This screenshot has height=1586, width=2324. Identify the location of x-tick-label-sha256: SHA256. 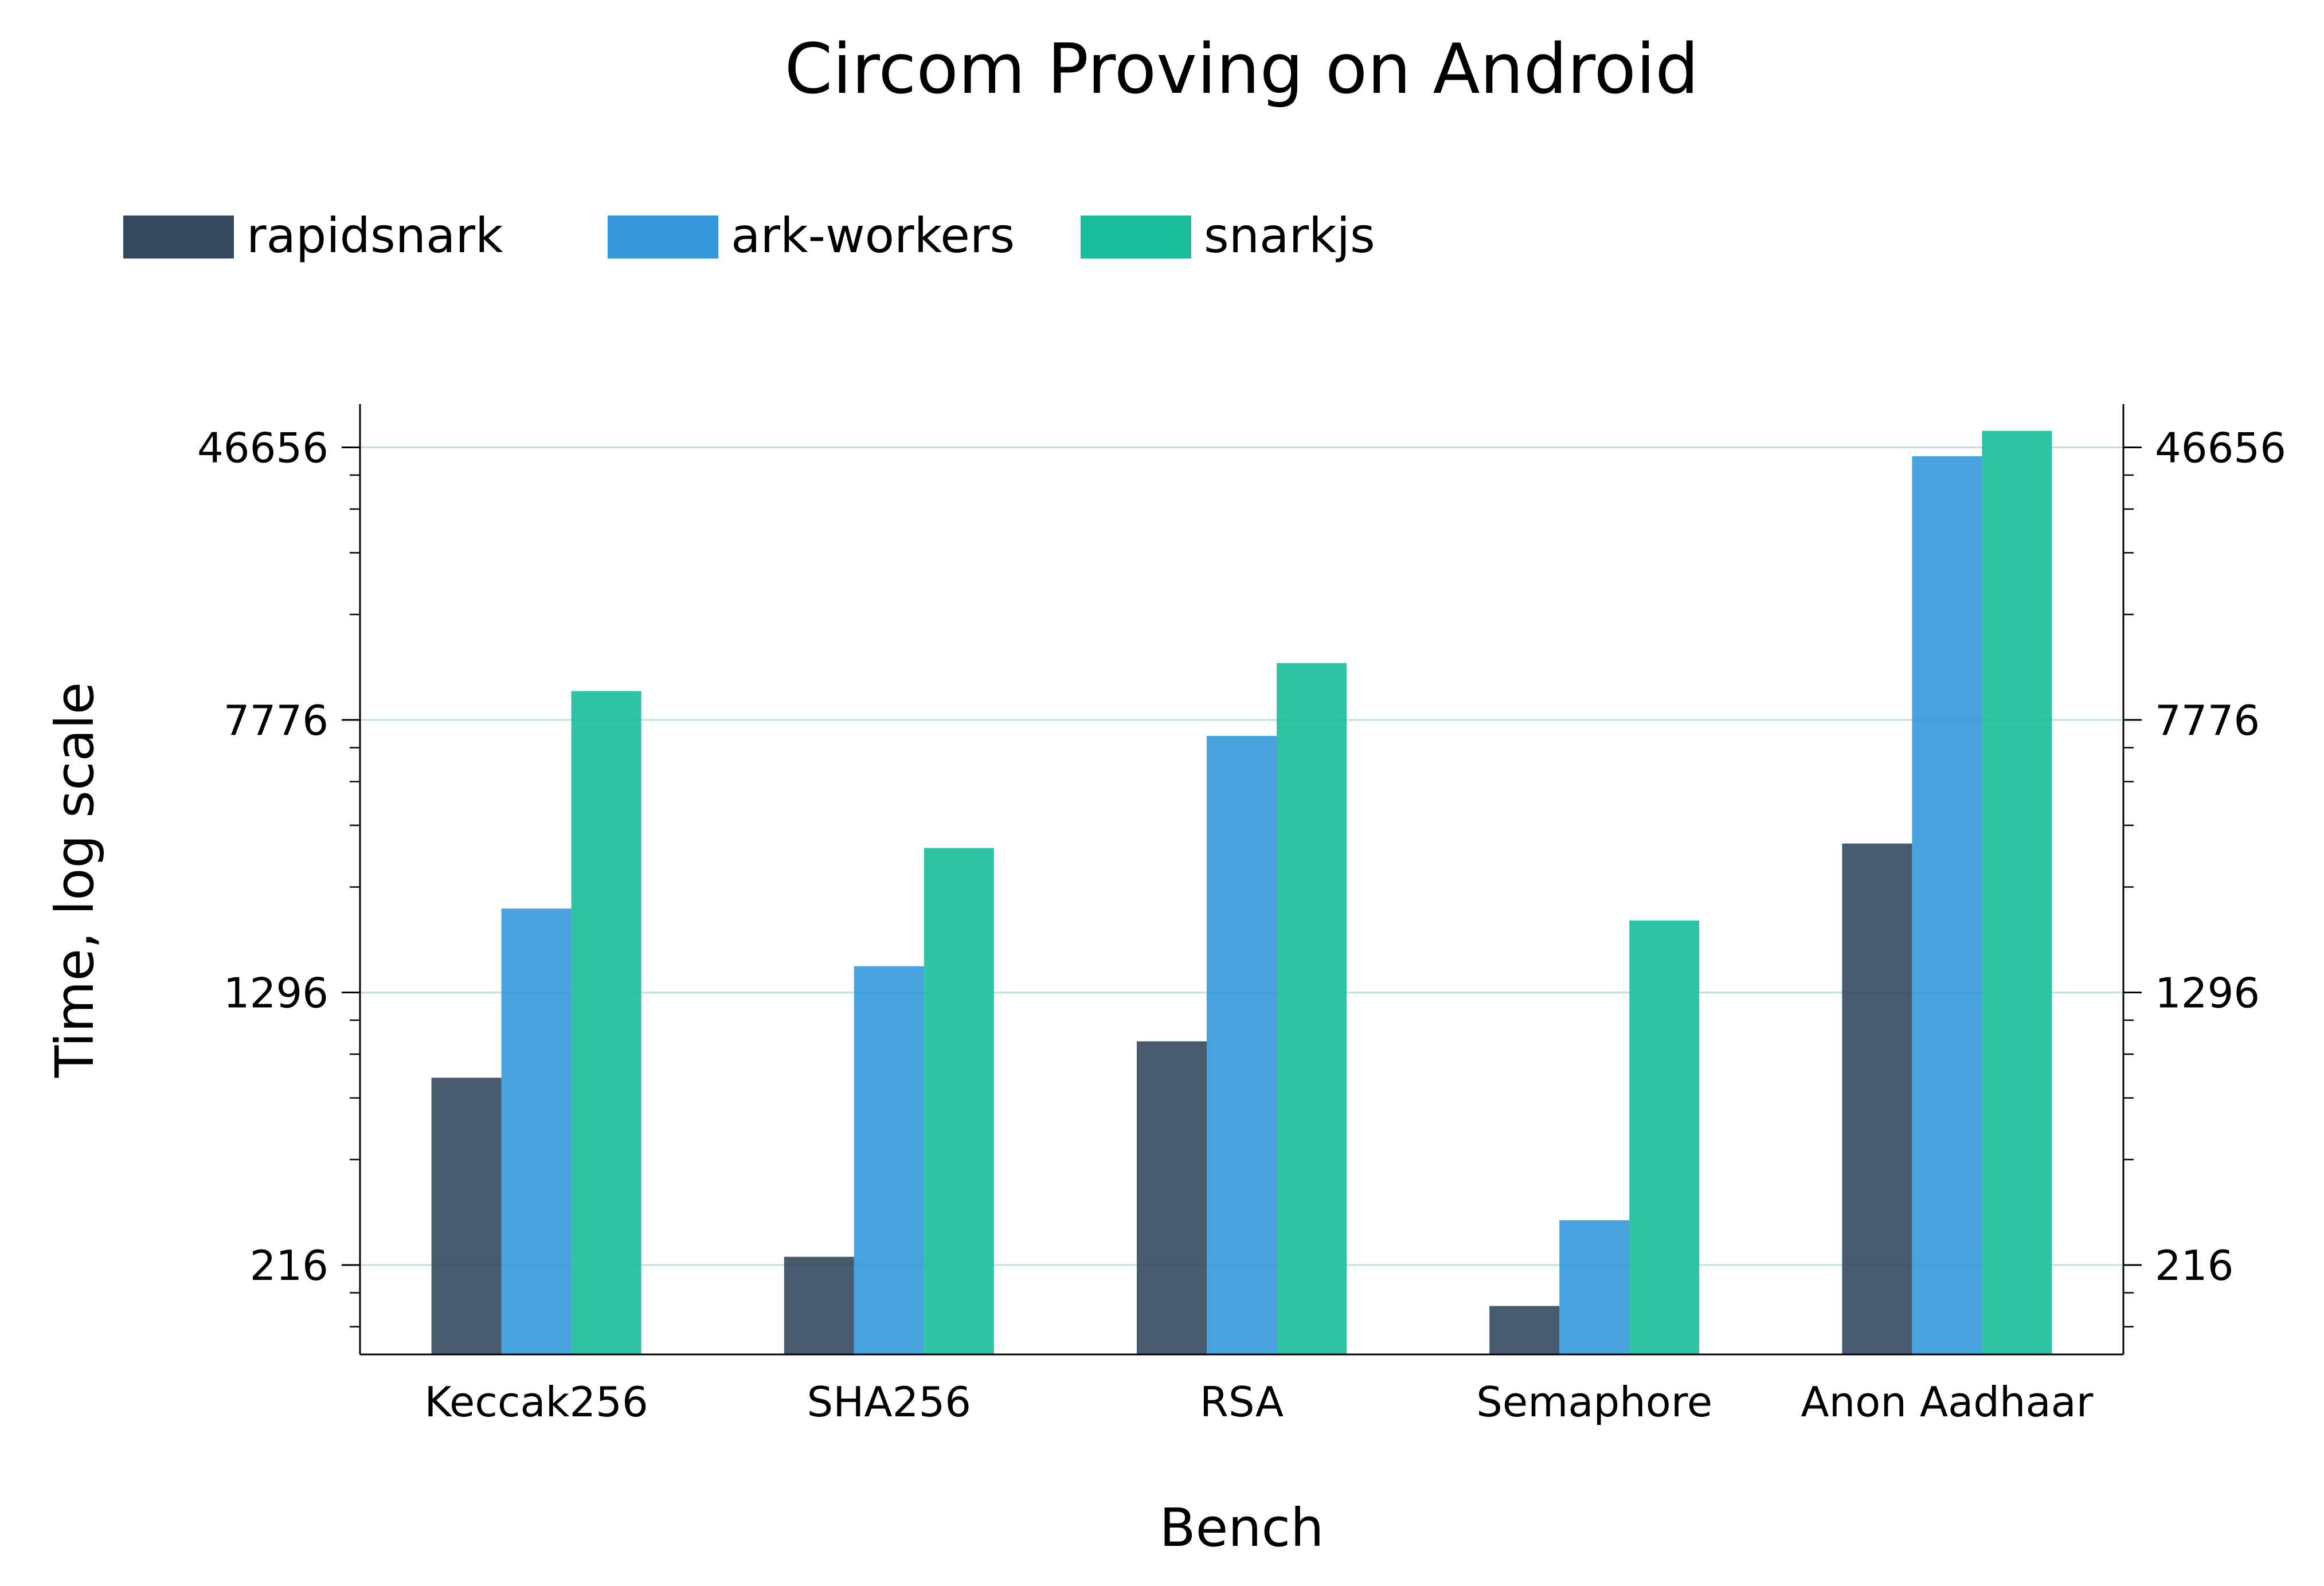
(889, 1402).